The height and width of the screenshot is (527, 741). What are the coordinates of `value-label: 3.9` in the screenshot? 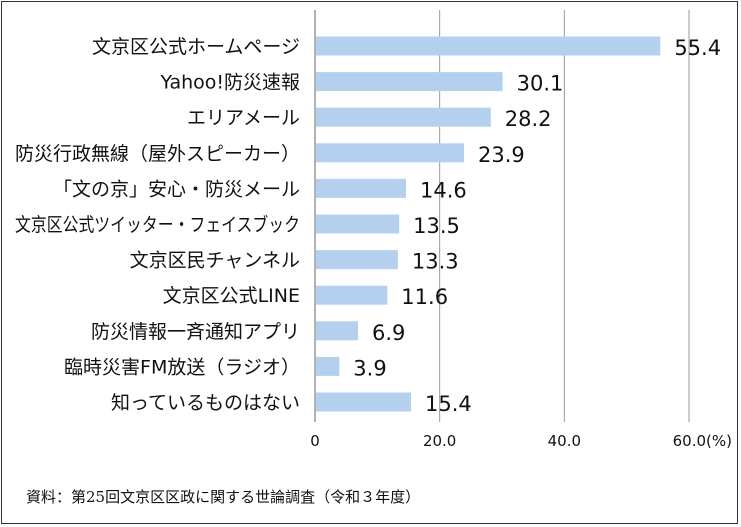 It's located at (369, 368).